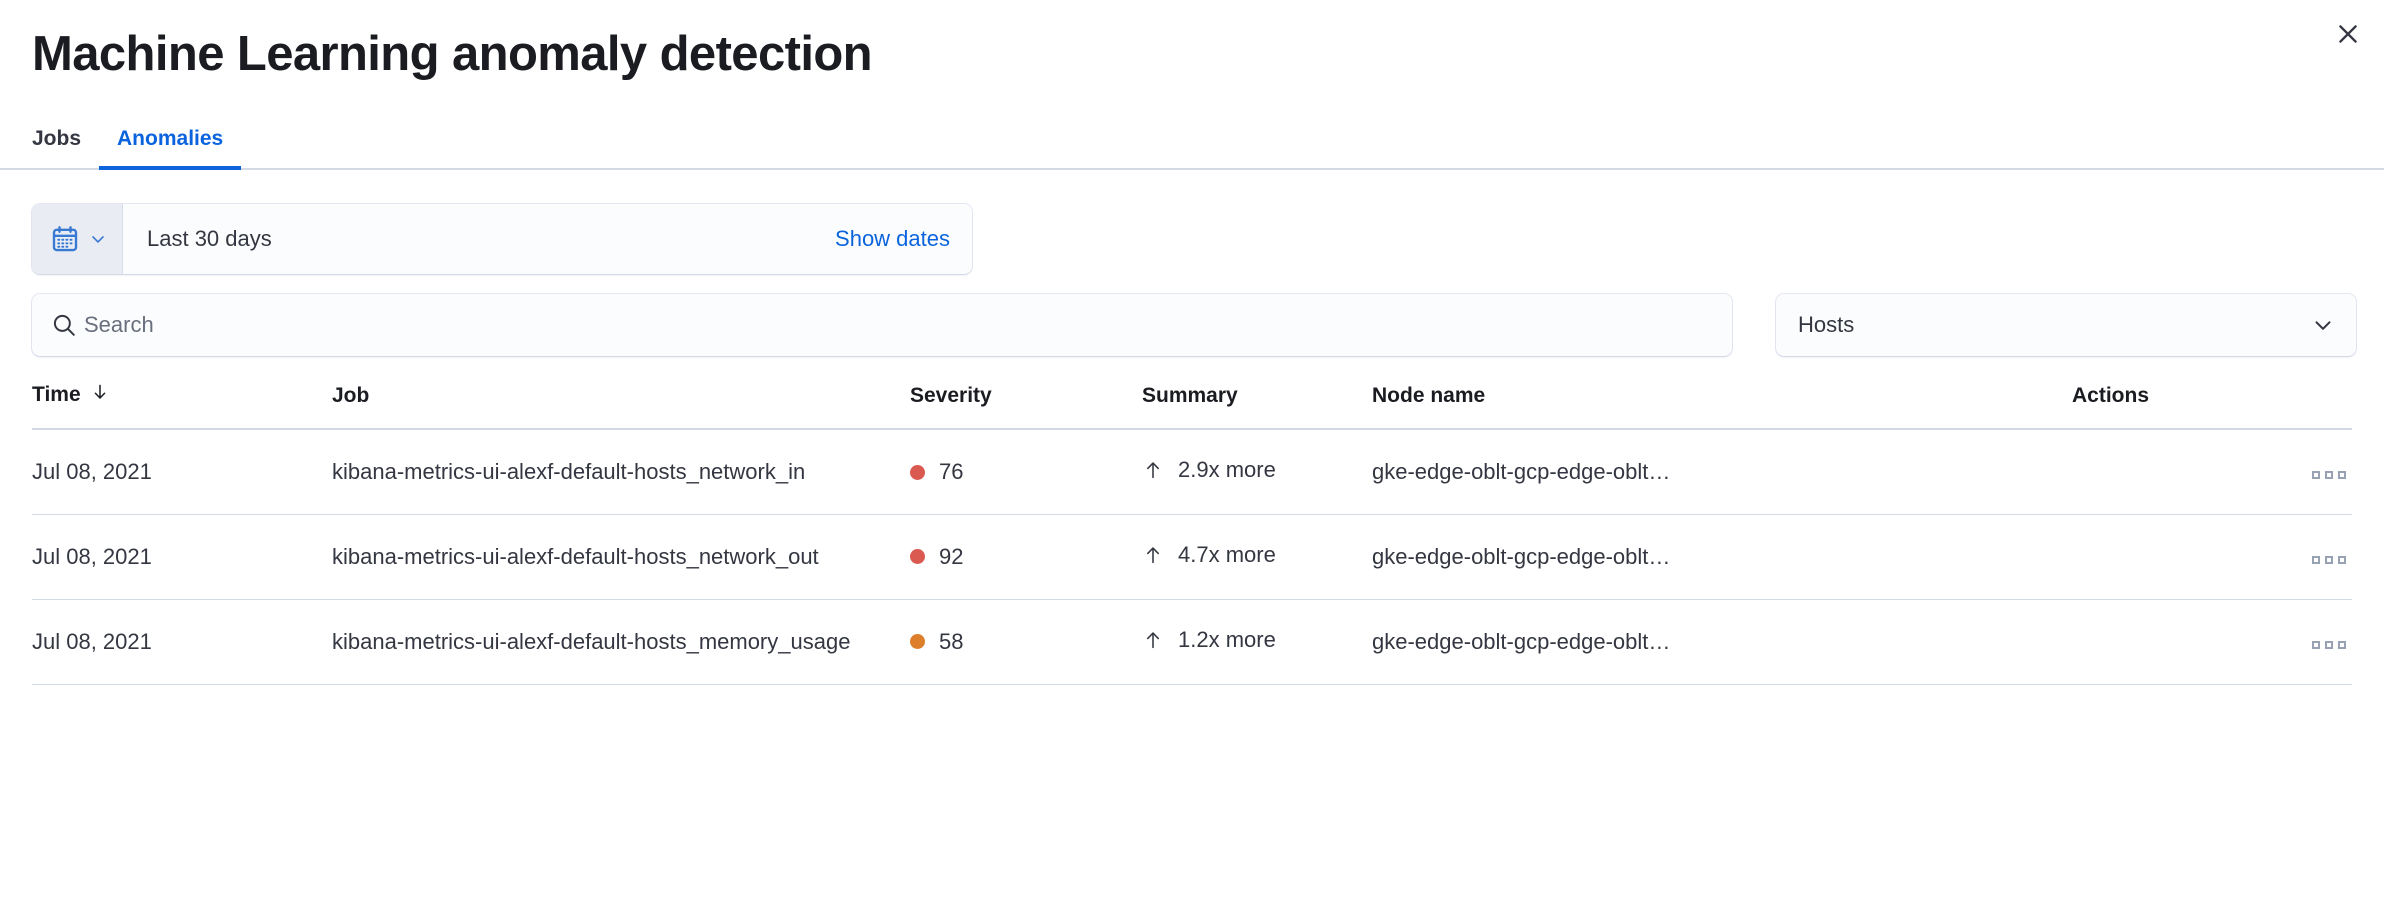 Image resolution: width=2384 pixels, height=916 pixels. What do you see at coordinates (621, 406) in the screenshot?
I see `column-header-job: Job` at bounding box center [621, 406].